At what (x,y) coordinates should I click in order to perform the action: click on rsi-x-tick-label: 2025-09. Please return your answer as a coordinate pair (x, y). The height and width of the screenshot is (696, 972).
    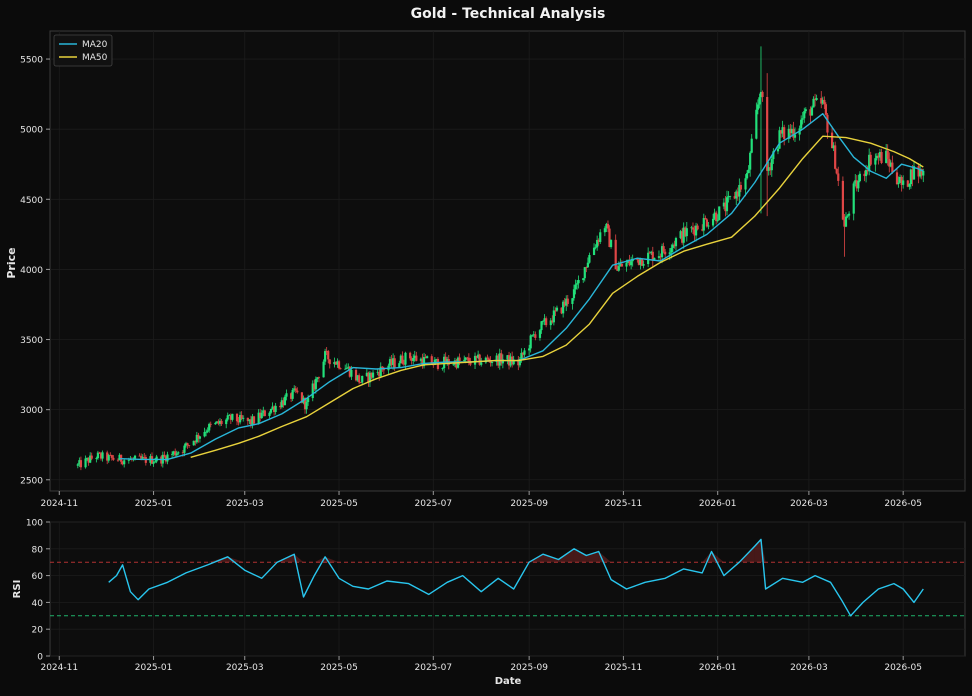
    Looking at the image, I should click on (529, 668).